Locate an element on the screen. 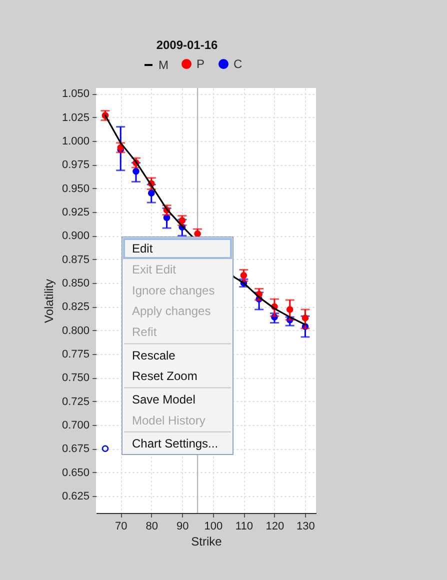  x-tick-label: 130 is located at coordinates (305, 526).